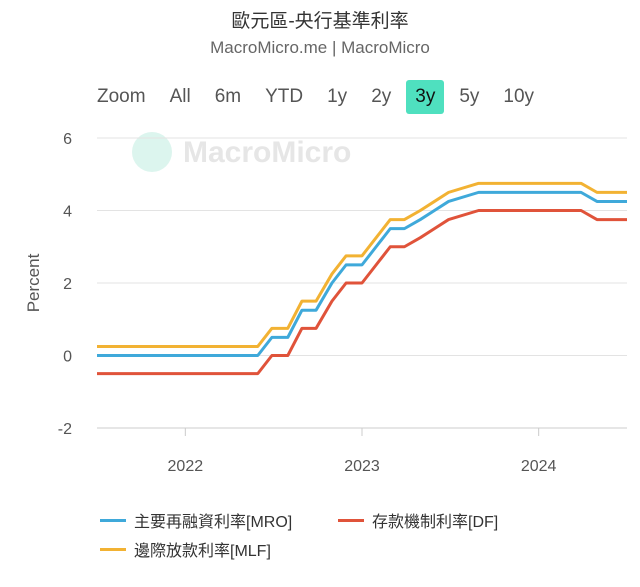  Describe the element at coordinates (67, 139) in the screenshot. I see `y-tick-label: 6` at that location.